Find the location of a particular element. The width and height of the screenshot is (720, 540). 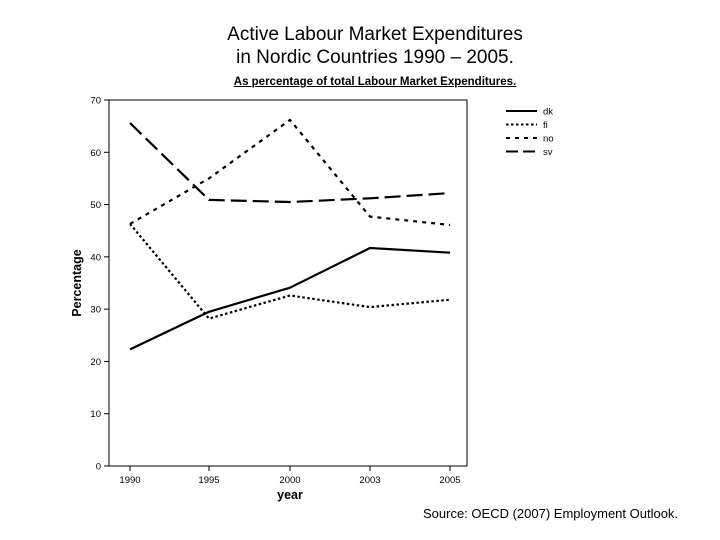

y-tick-label: 60 is located at coordinates (95, 153).